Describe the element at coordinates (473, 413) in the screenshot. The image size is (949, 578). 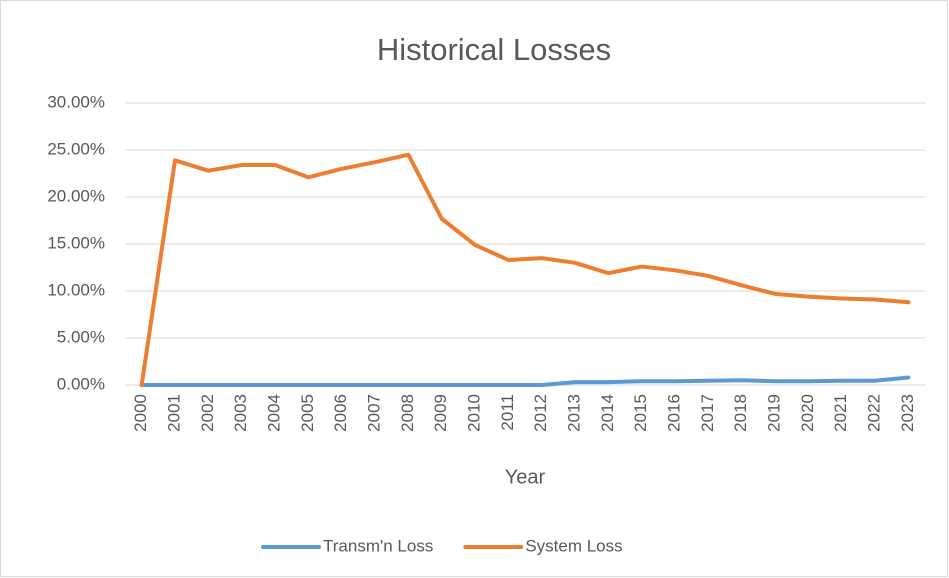
I see `x-tick-label: 2010` at that location.